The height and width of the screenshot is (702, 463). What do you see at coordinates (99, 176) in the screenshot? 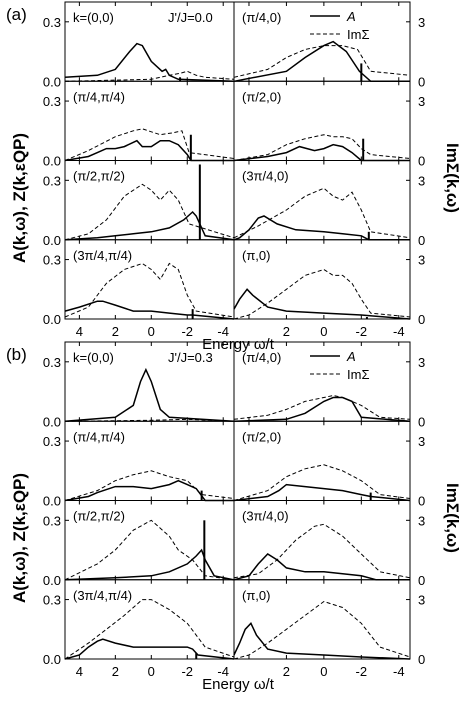
I see `panel-k-label: (π/2,π/2)` at bounding box center [99, 176].